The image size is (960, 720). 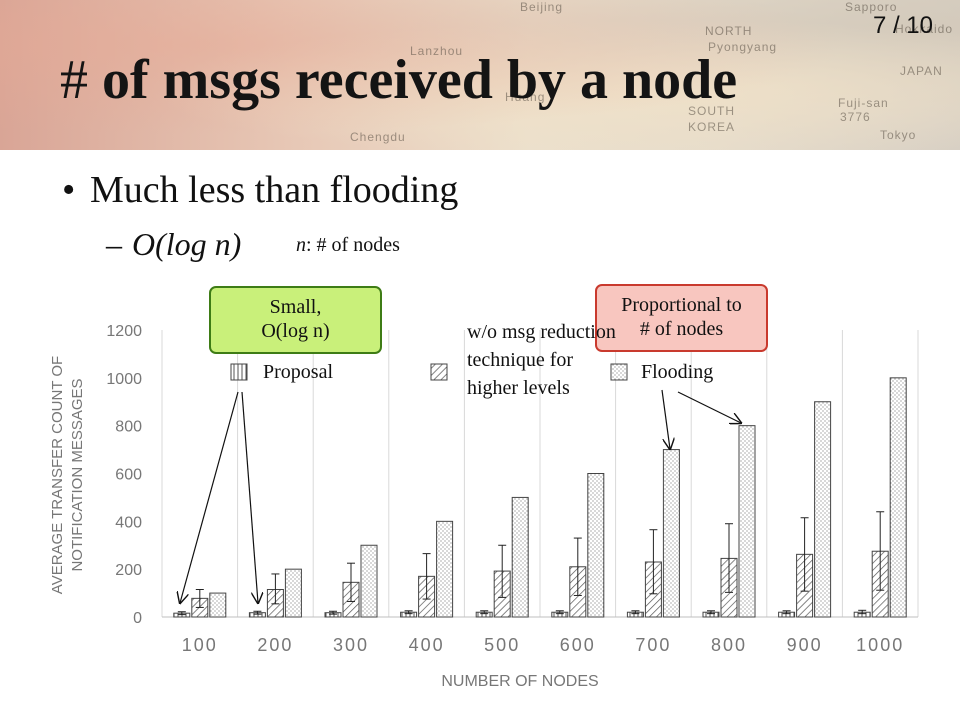 What do you see at coordinates (729, 31) in the screenshot?
I see `map-label: NORTH` at bounding box center [729, 31].